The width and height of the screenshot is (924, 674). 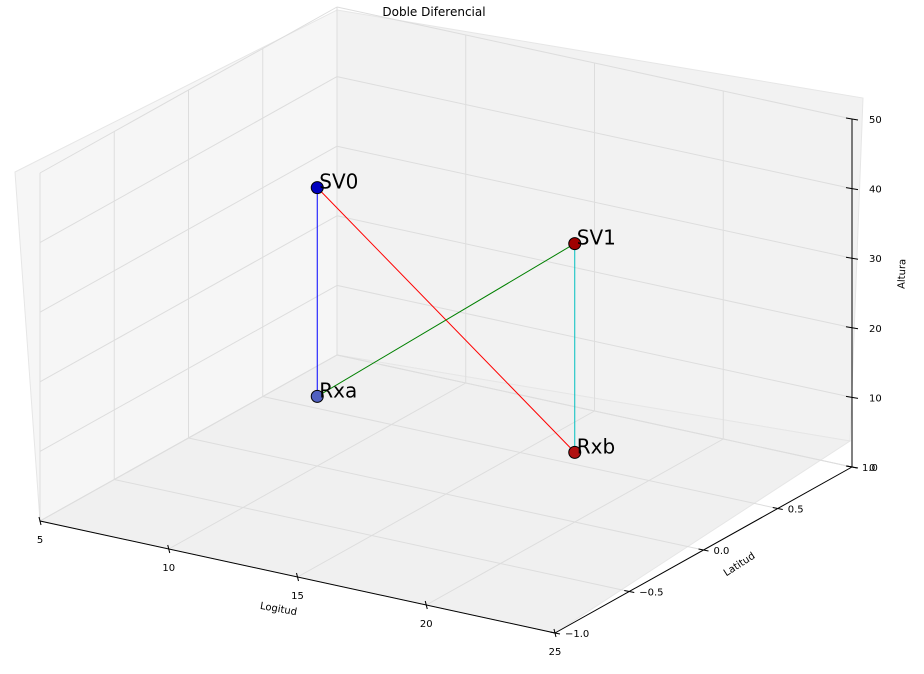 I want to click on z-tick-label: 50, so click(x=875, y=120).